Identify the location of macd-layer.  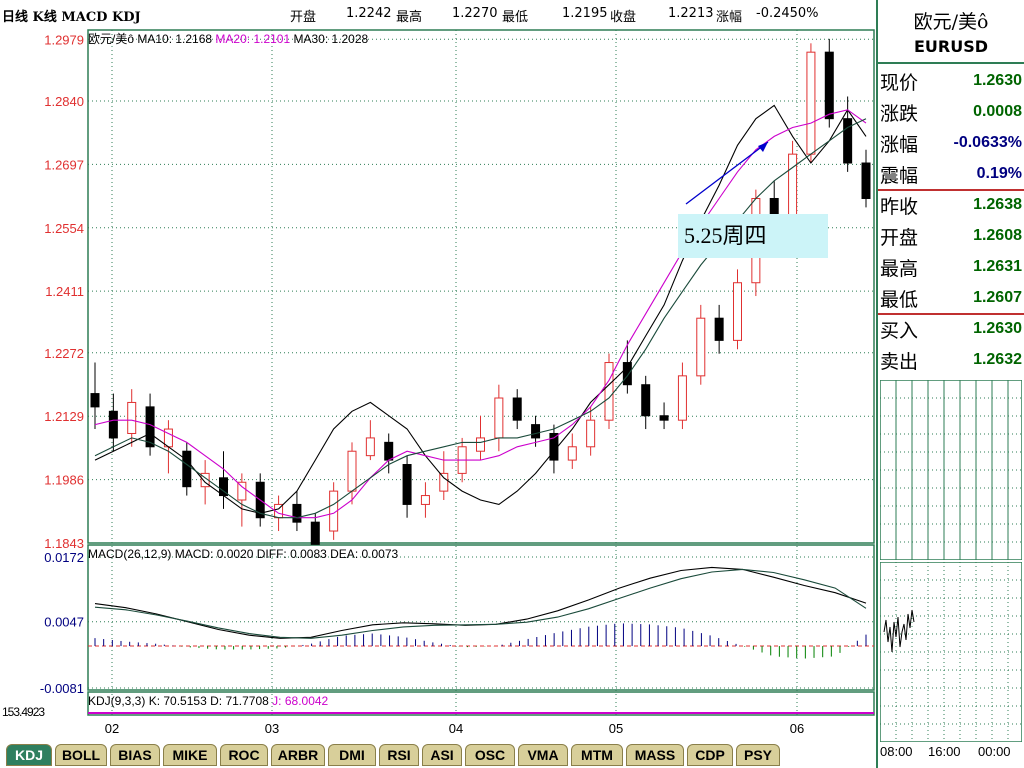
(481, 640).